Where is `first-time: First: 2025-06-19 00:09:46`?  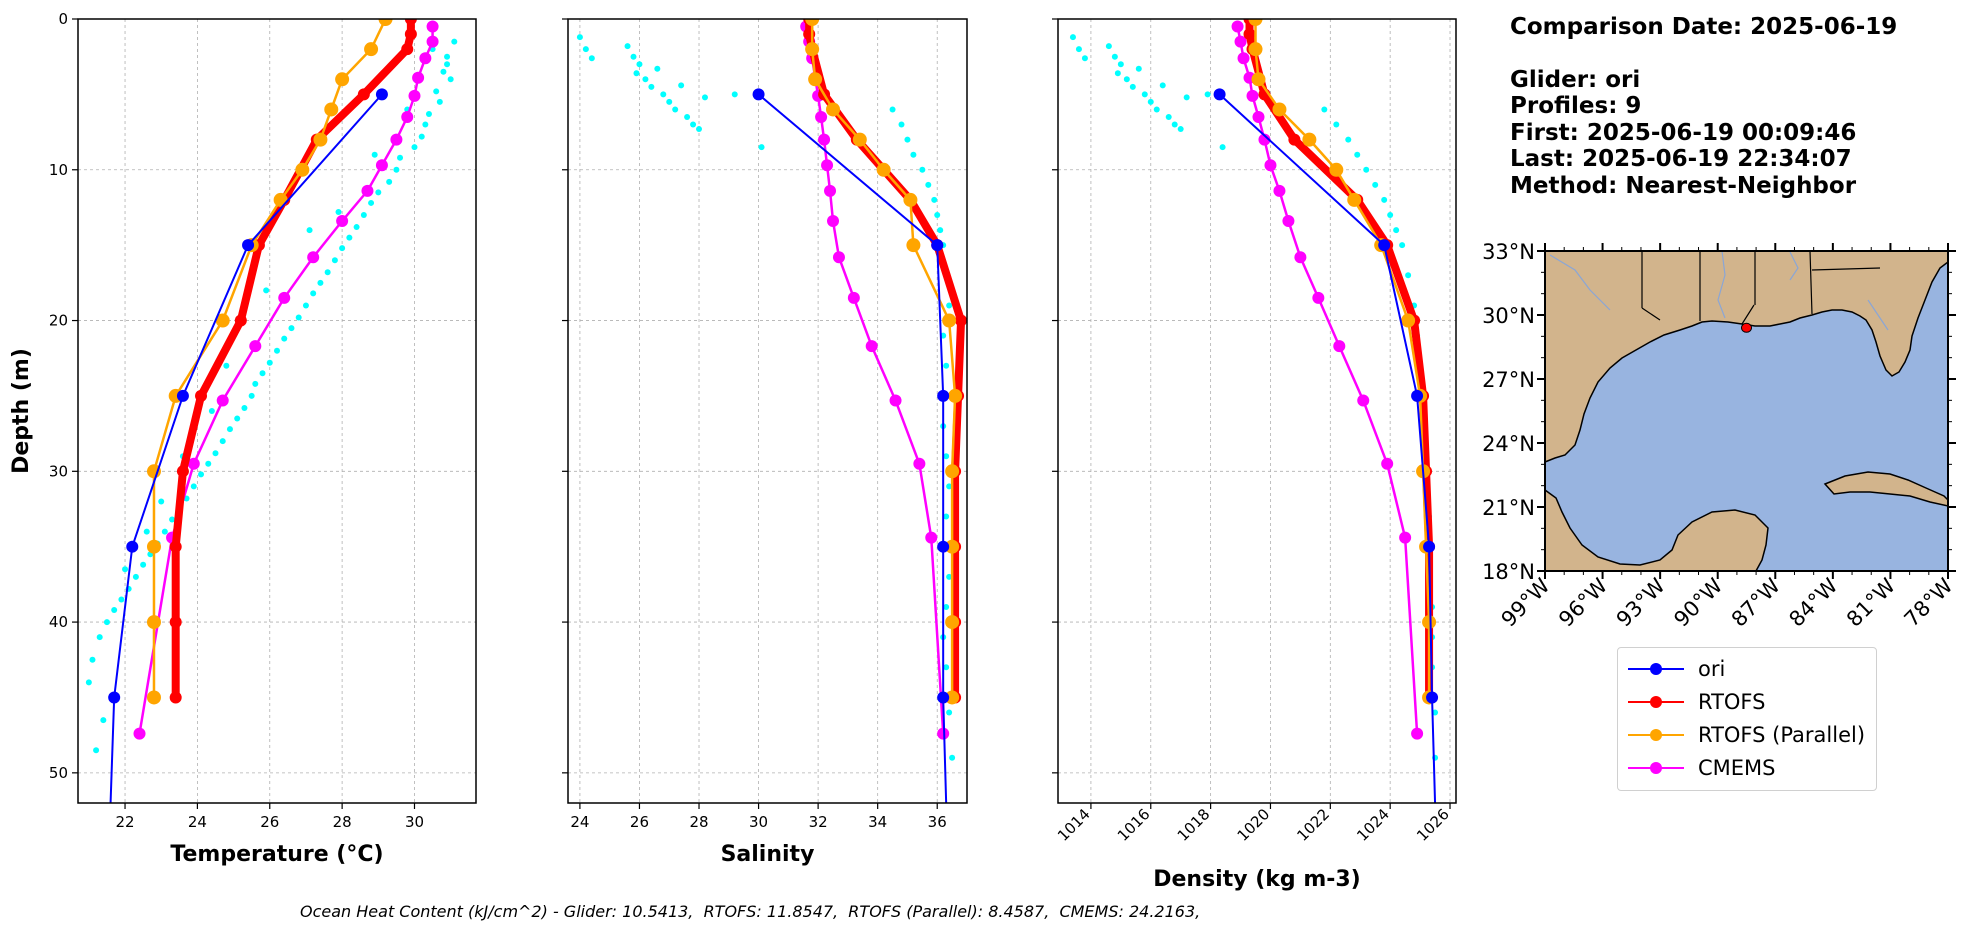 first-time: First: 2025-06-19 00:09:46 is located at coordinates (1683, 132).